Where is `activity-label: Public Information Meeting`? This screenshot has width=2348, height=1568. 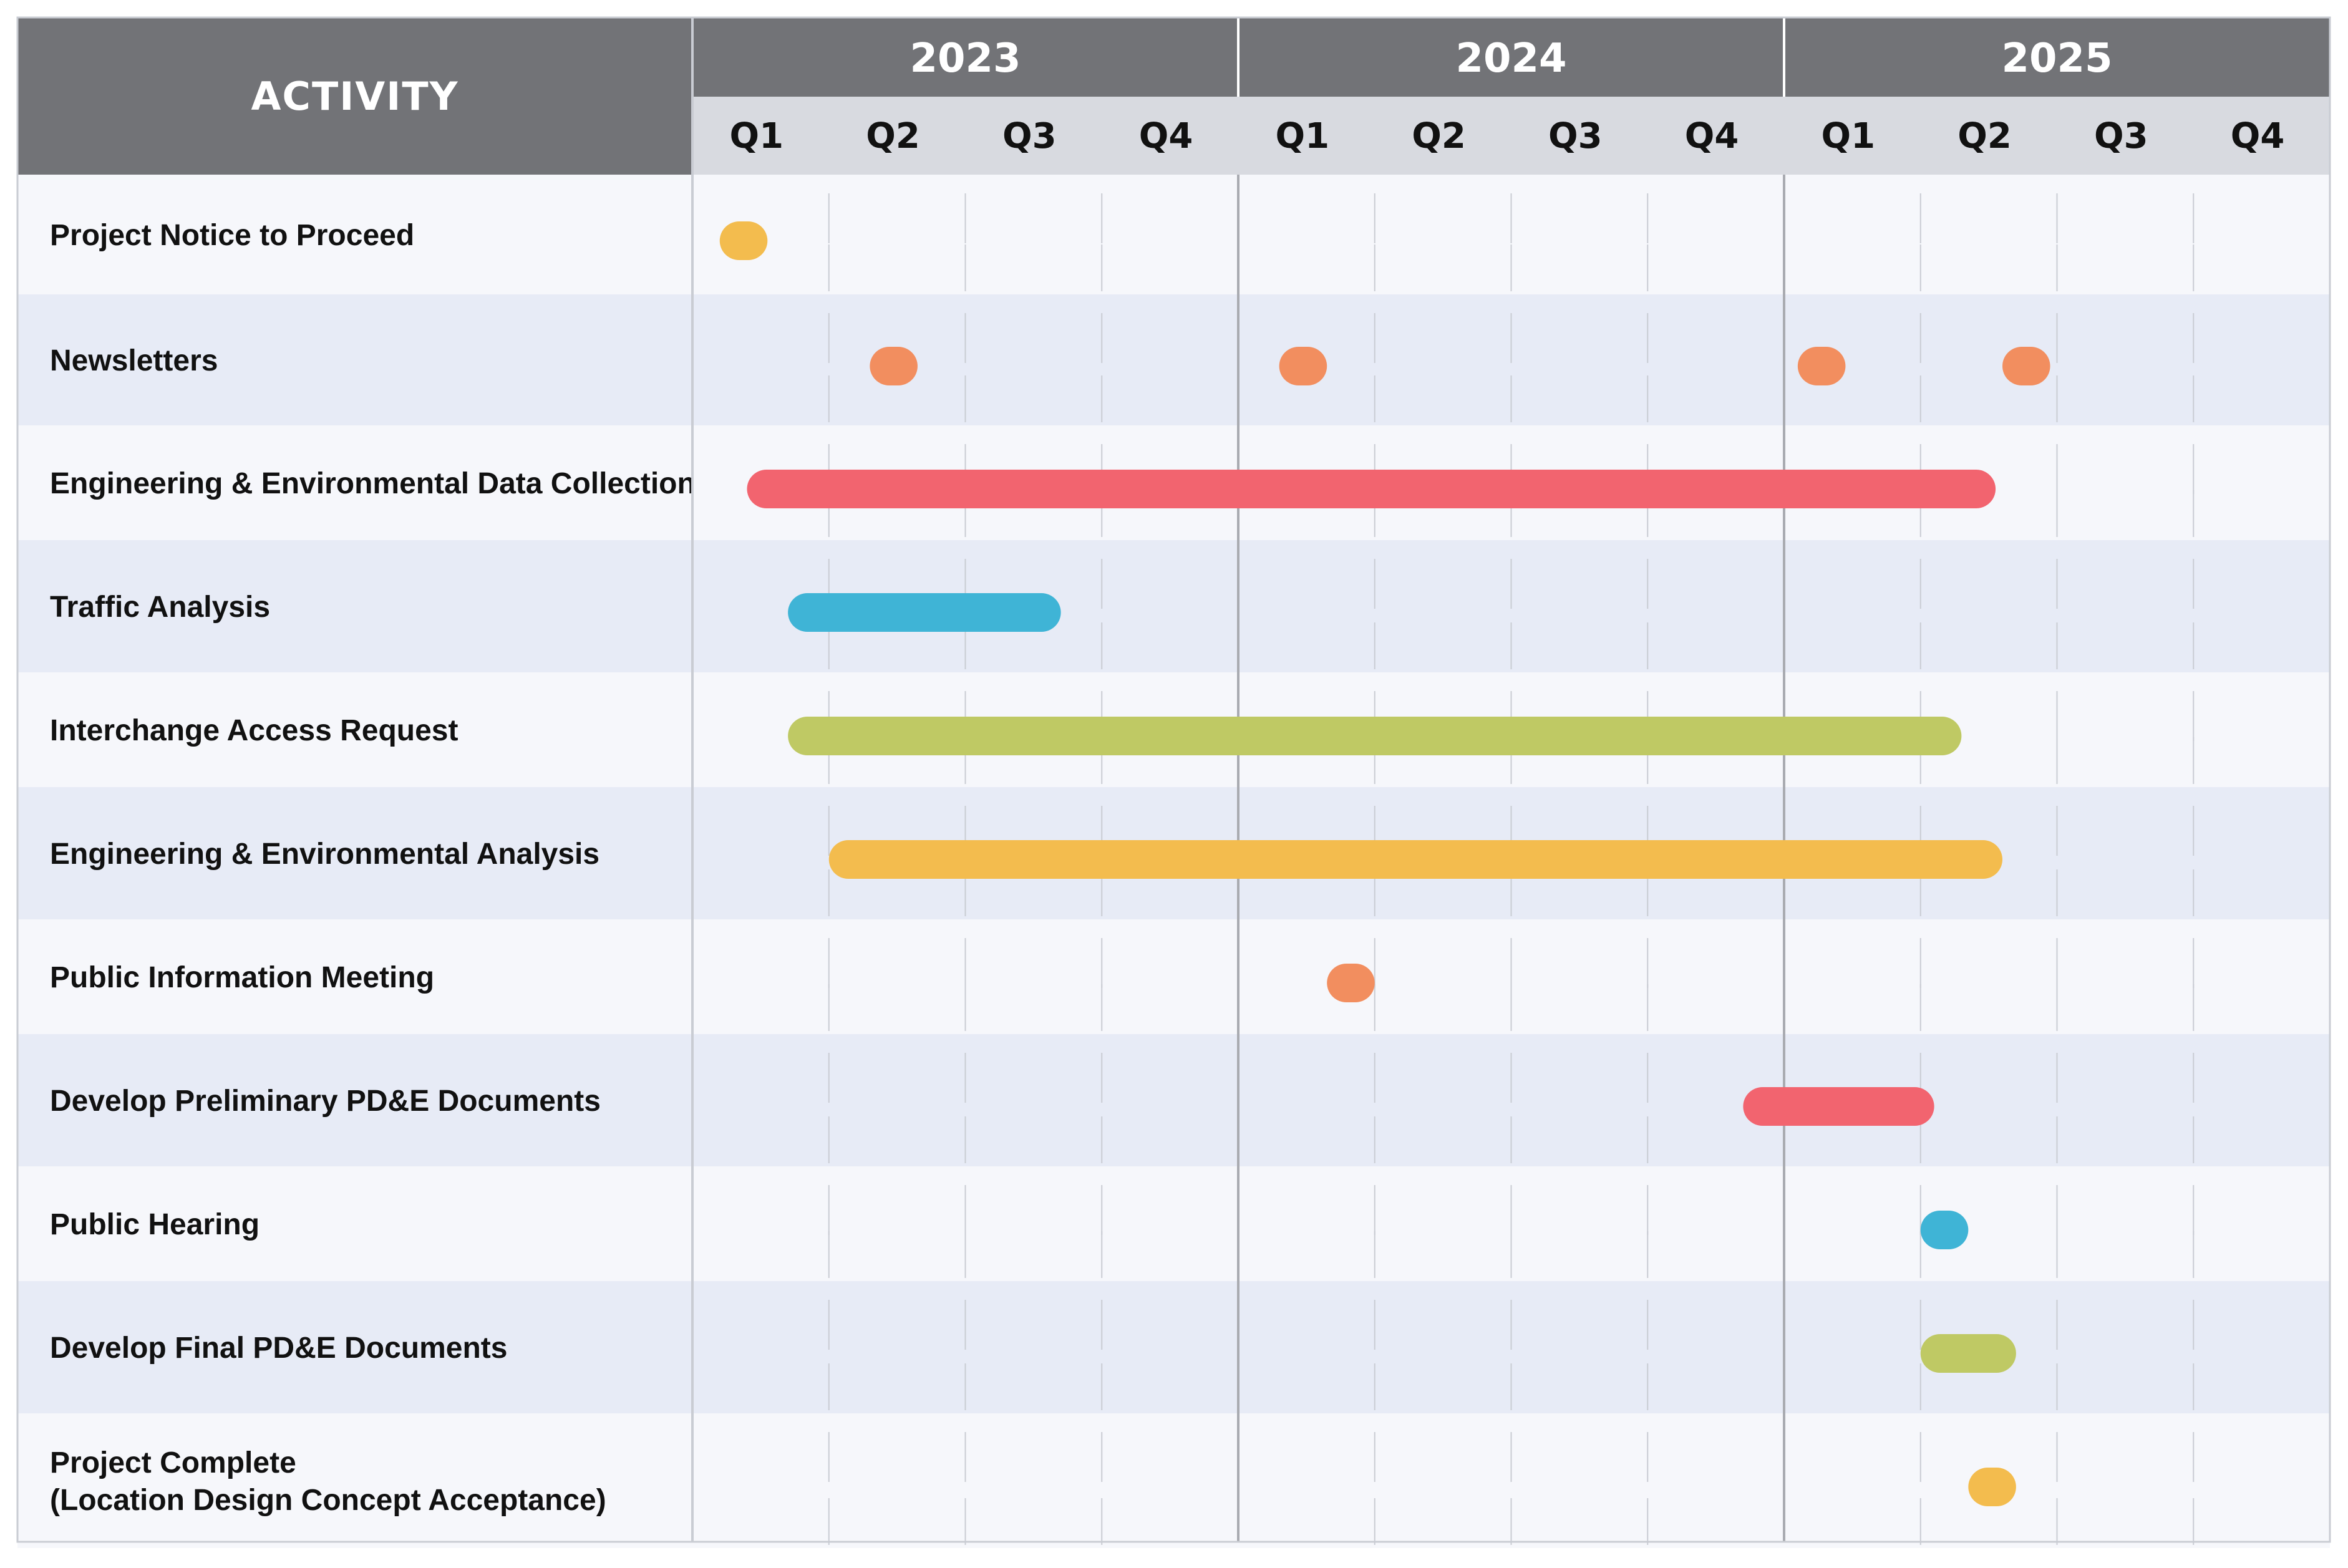 activity-label: Public Information Meeting is located at coordinates (242, 977).